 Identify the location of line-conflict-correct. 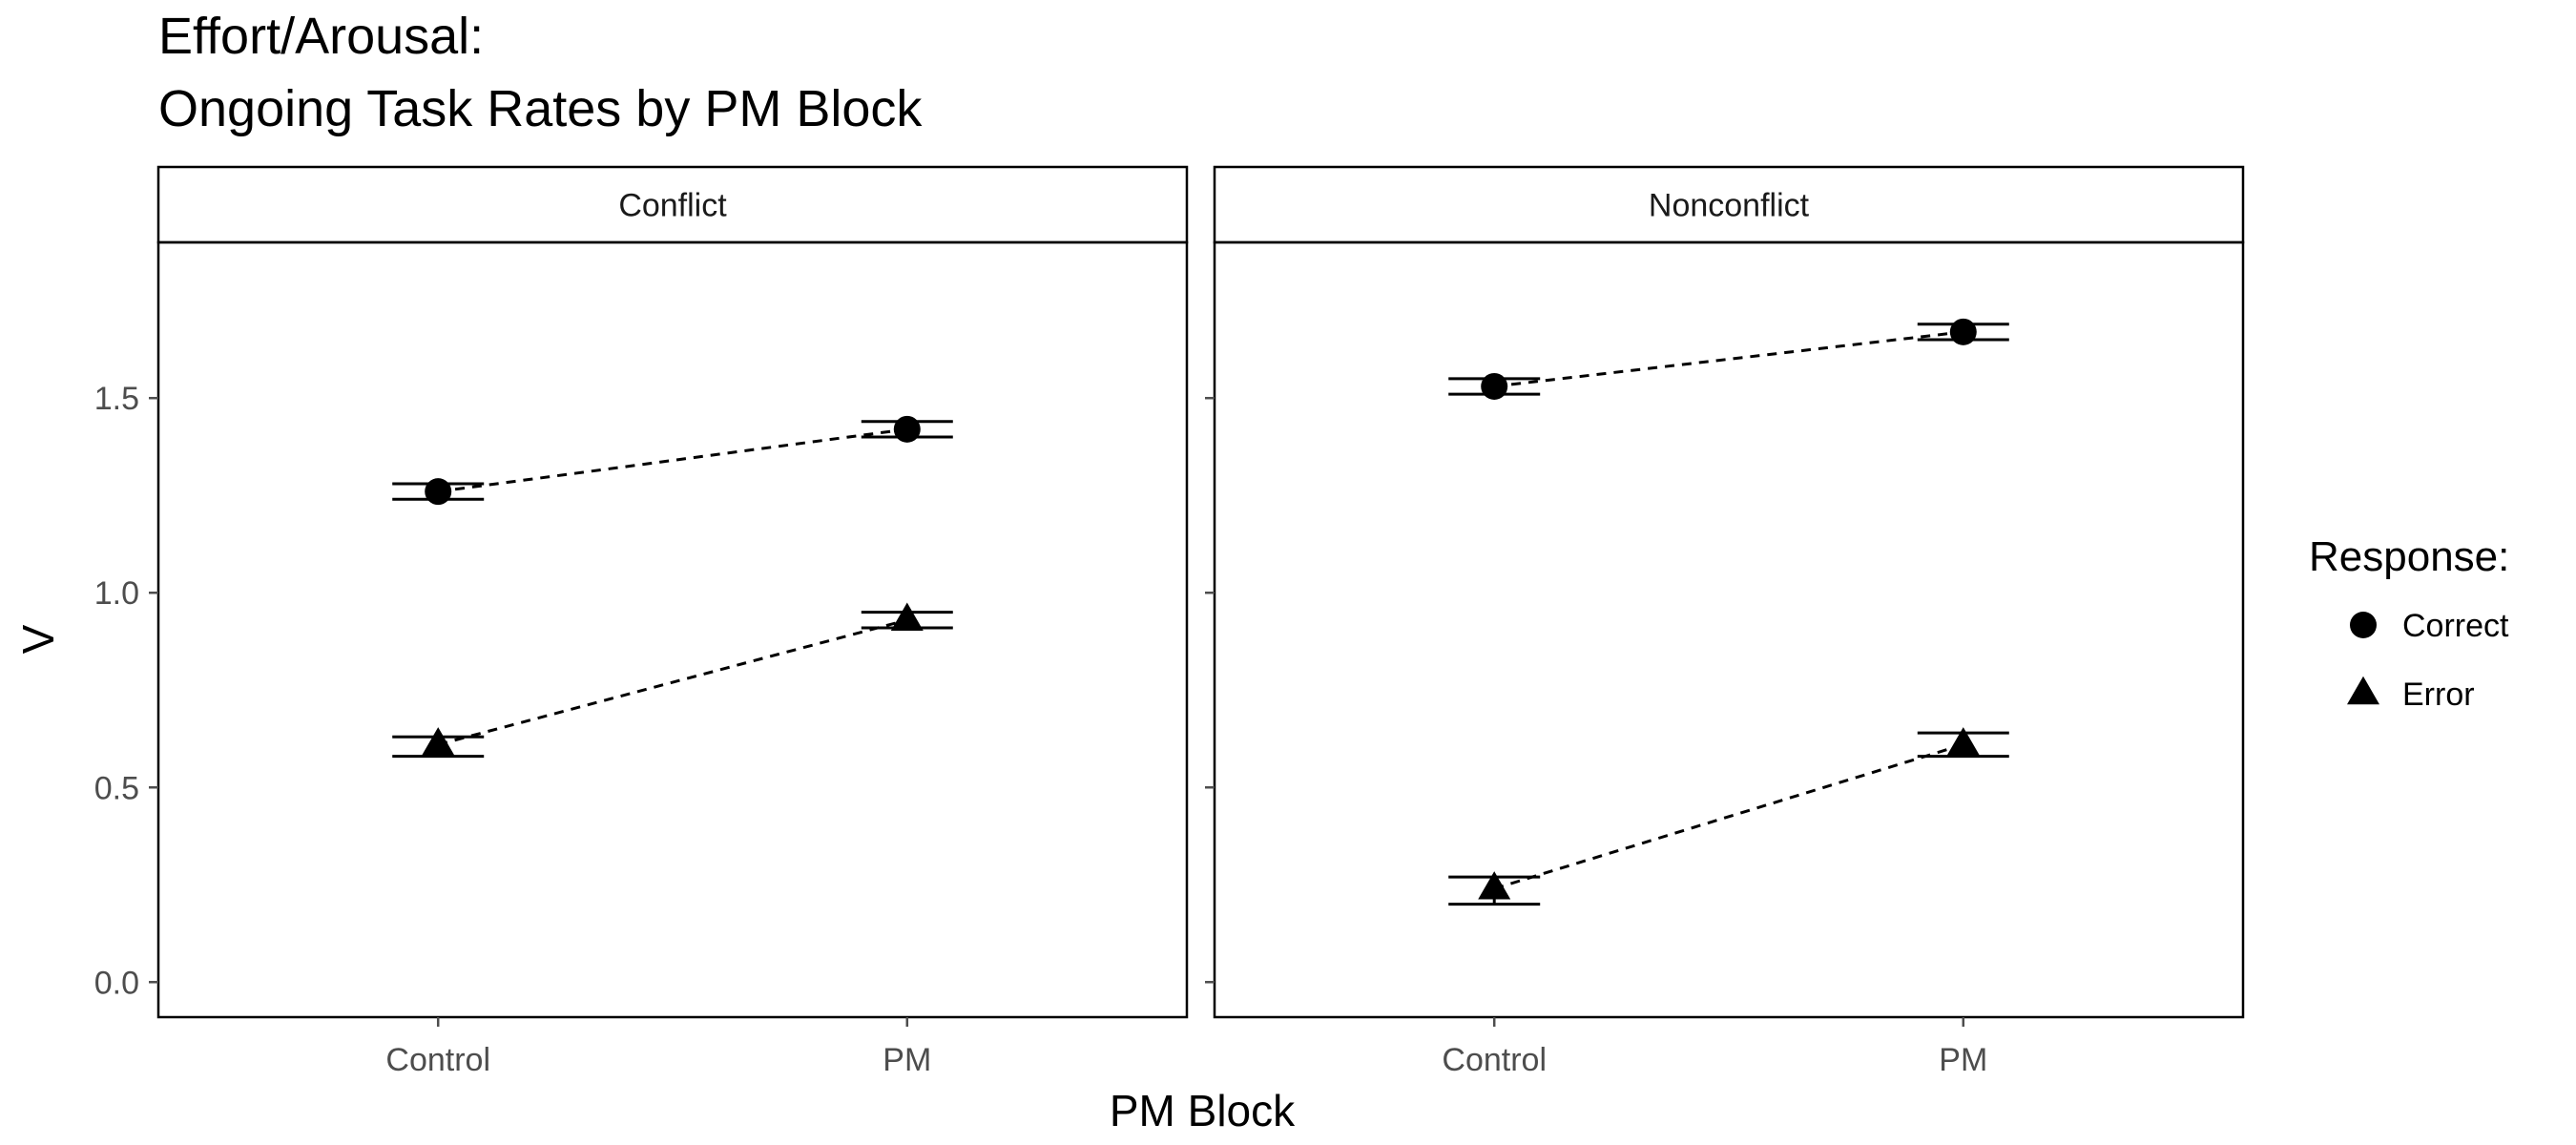
(672, 460).